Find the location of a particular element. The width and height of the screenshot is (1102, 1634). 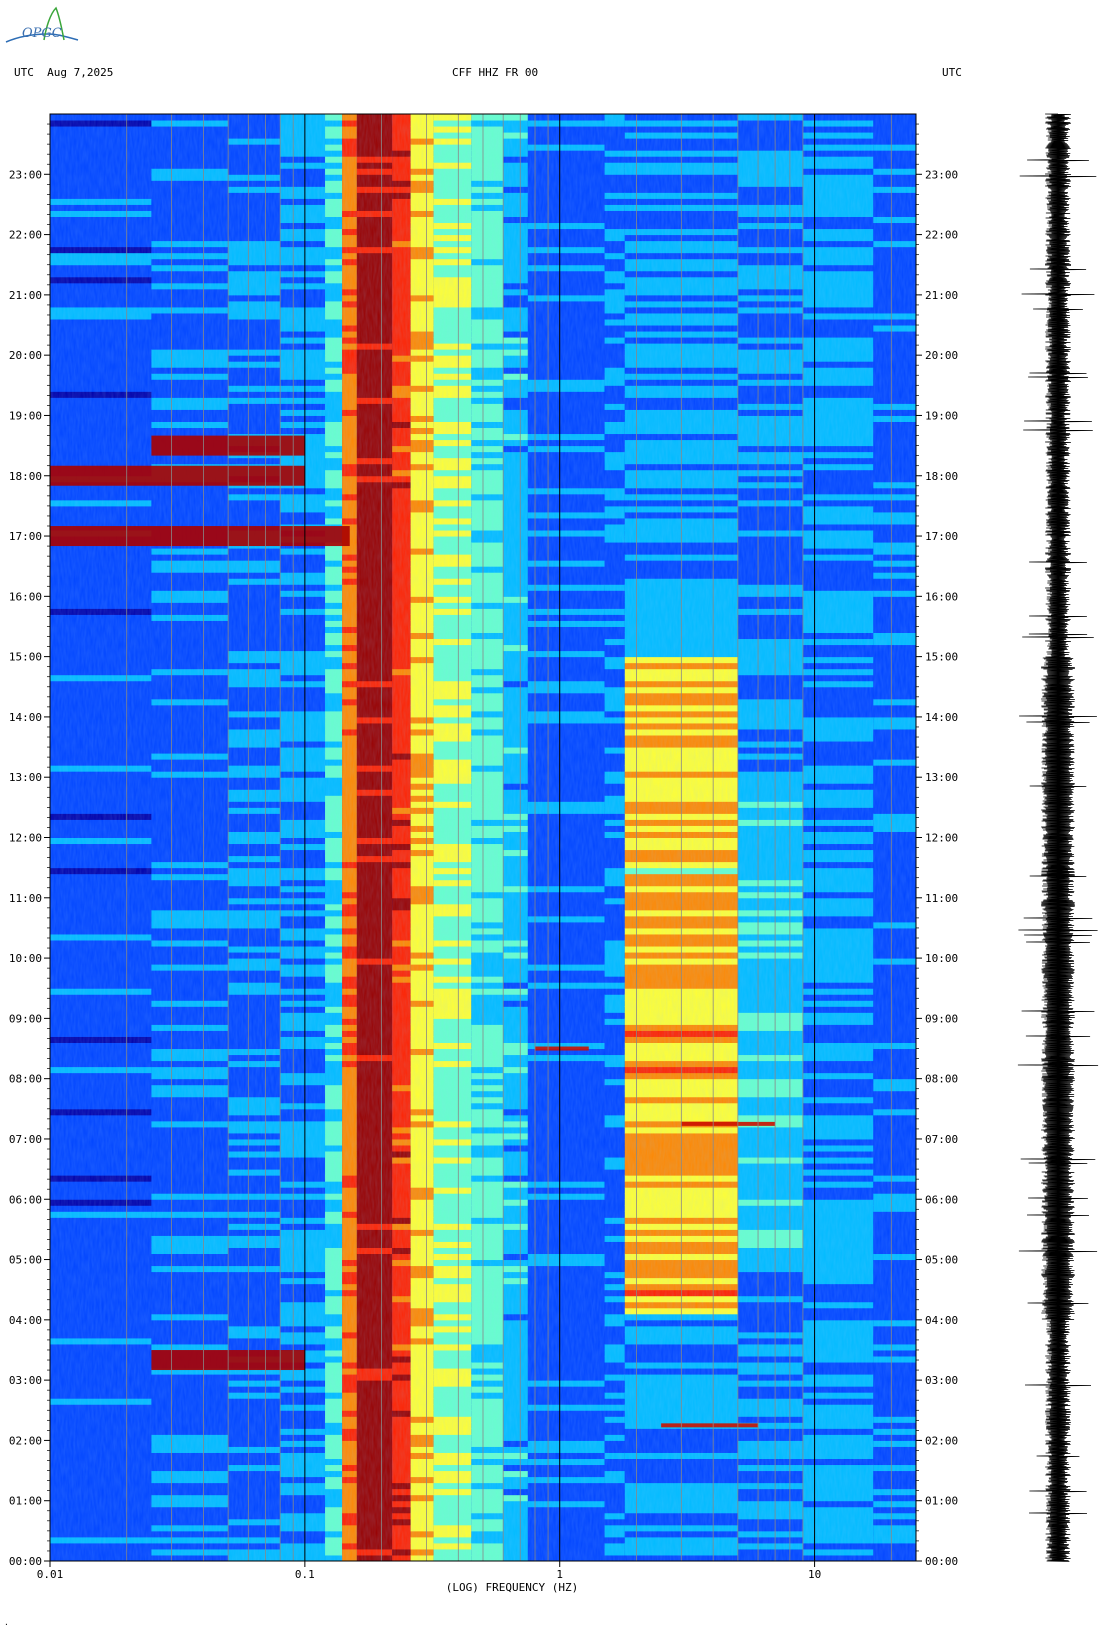

header-date: UTC Aug 7,2025 is located at coordinates (64, 72).